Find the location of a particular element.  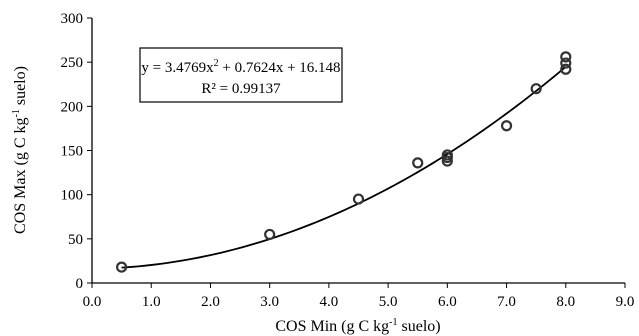

x-tick-label: 8.0 is located at coordinates (565, 302).